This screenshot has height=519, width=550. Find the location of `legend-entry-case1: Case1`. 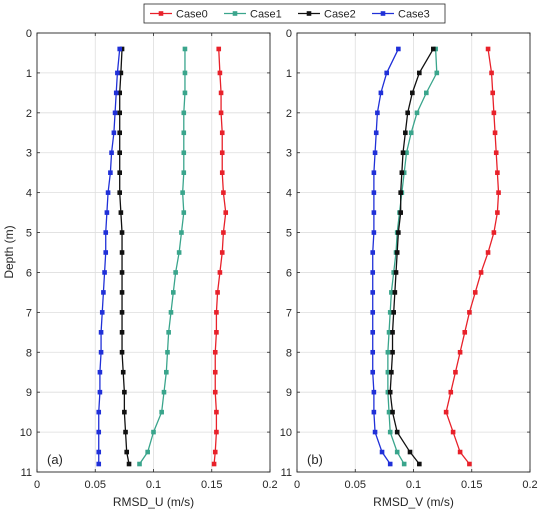

legend-entry-case1: Case1 is located at coordinates (253, 15).